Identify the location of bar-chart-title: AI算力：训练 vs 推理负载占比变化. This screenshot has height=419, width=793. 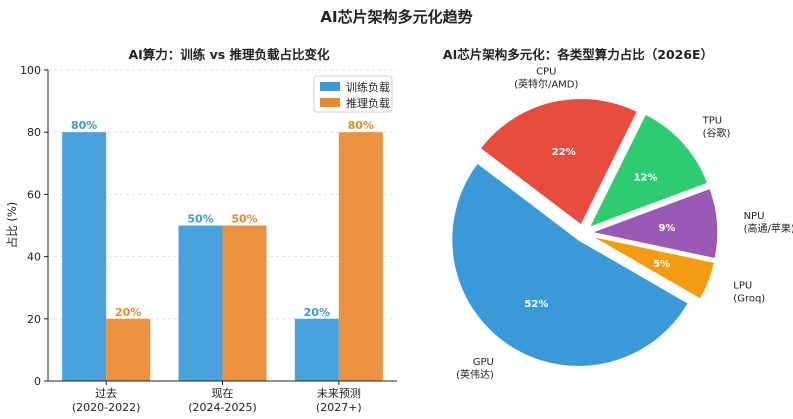
(229, 54).